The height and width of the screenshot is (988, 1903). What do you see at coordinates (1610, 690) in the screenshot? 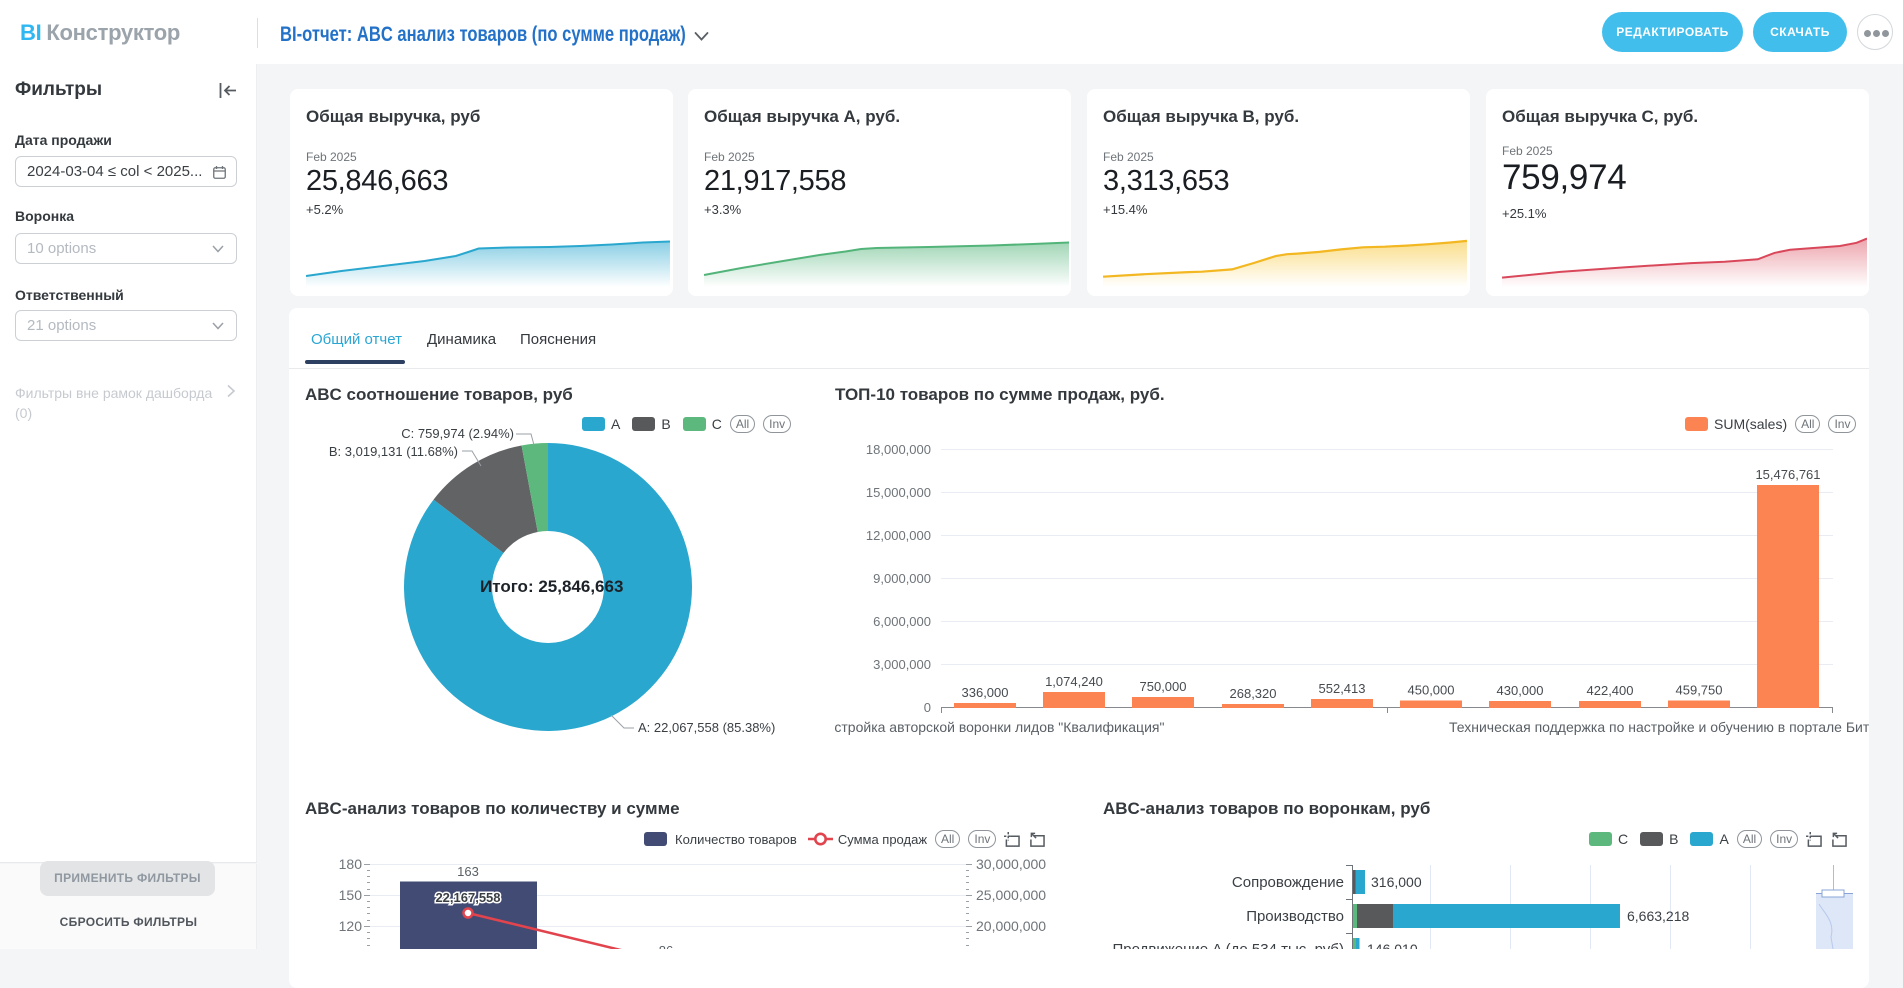
I see `svg-text: 422,400` at bounding box center [1610, 690].